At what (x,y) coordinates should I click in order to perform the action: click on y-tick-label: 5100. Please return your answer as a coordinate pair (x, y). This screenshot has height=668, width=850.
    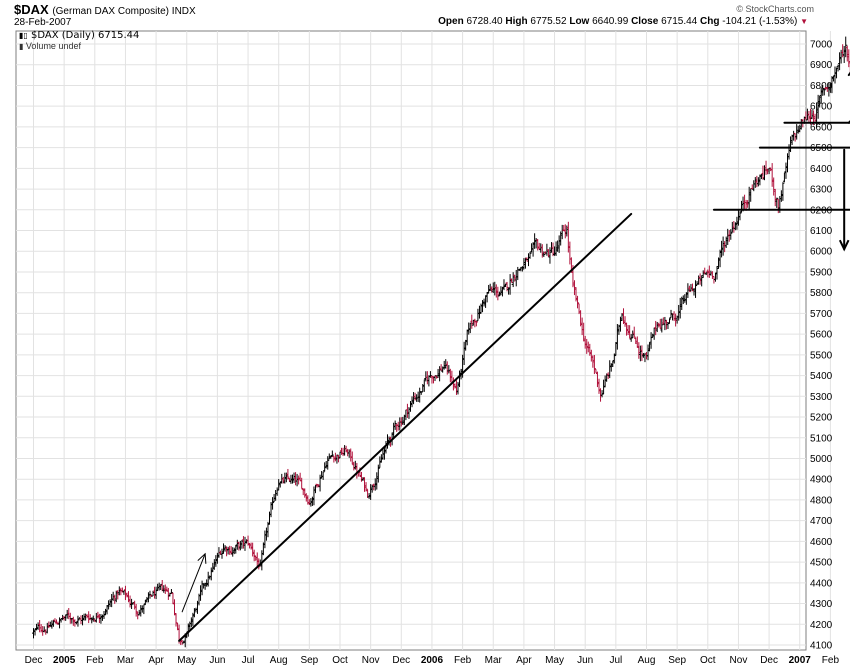
    Looking at the image, I should click on (821, 438).